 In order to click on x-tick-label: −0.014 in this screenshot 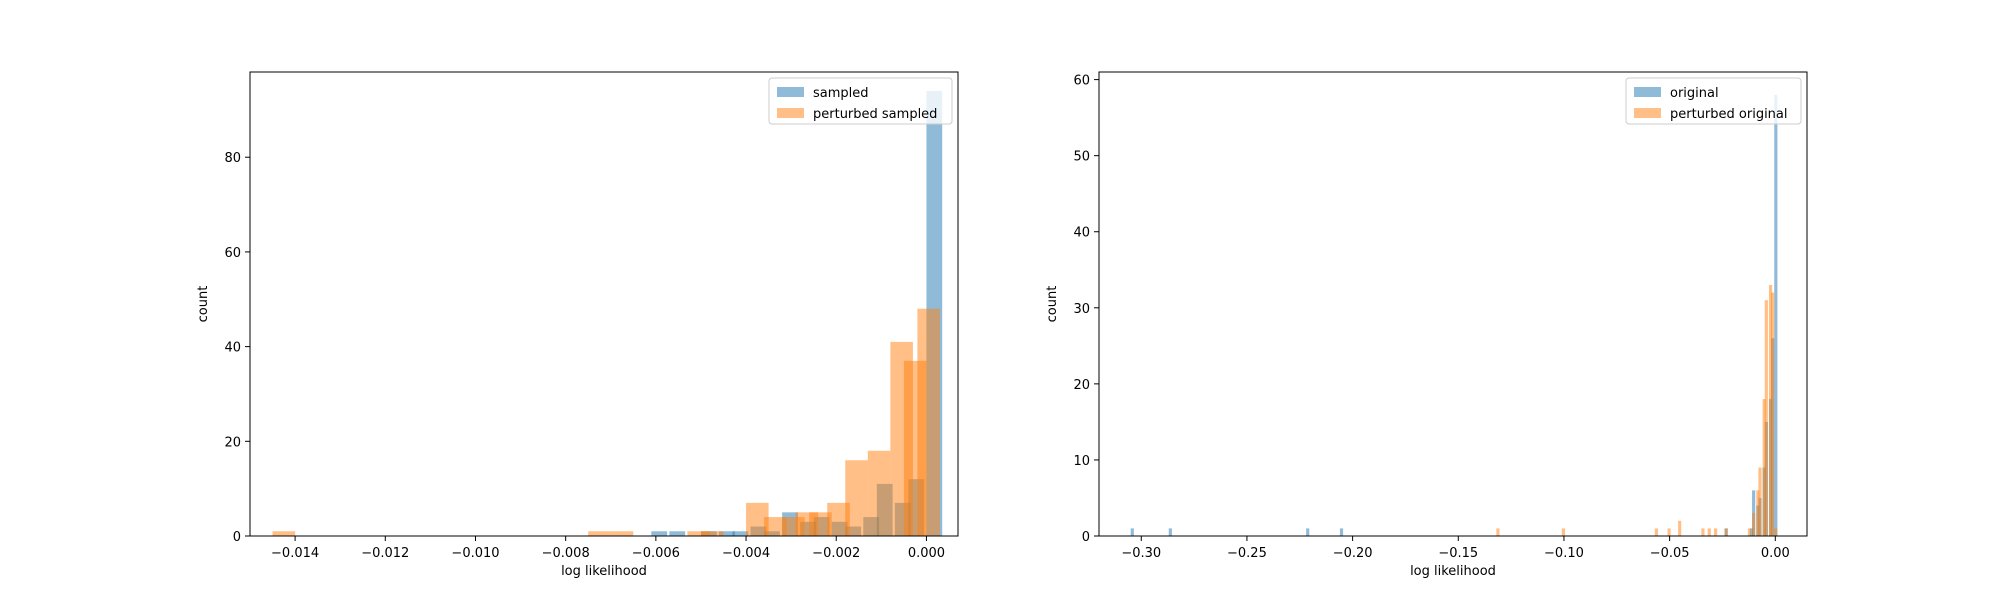, I will do `click(295, 553)`.